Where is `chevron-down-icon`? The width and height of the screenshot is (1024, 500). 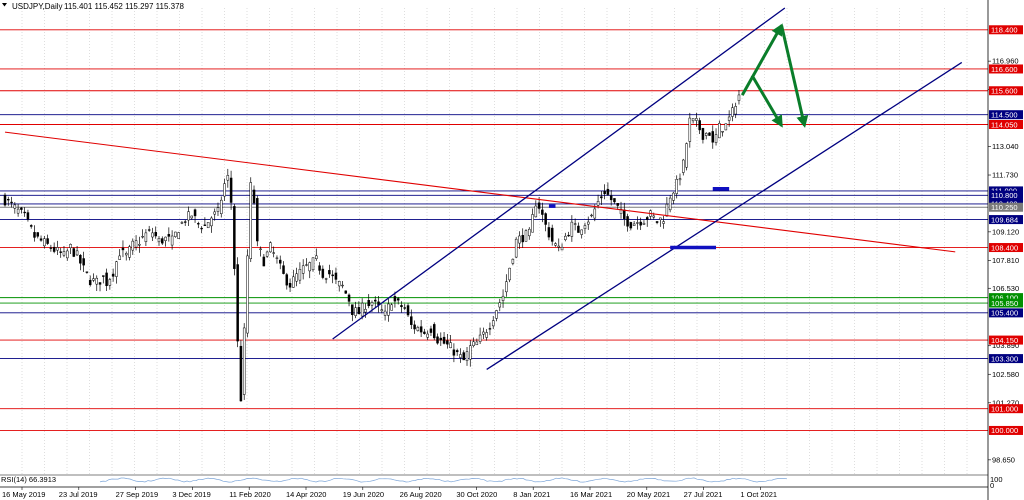 chevron-down-icon is located at coordinates (4, 5).